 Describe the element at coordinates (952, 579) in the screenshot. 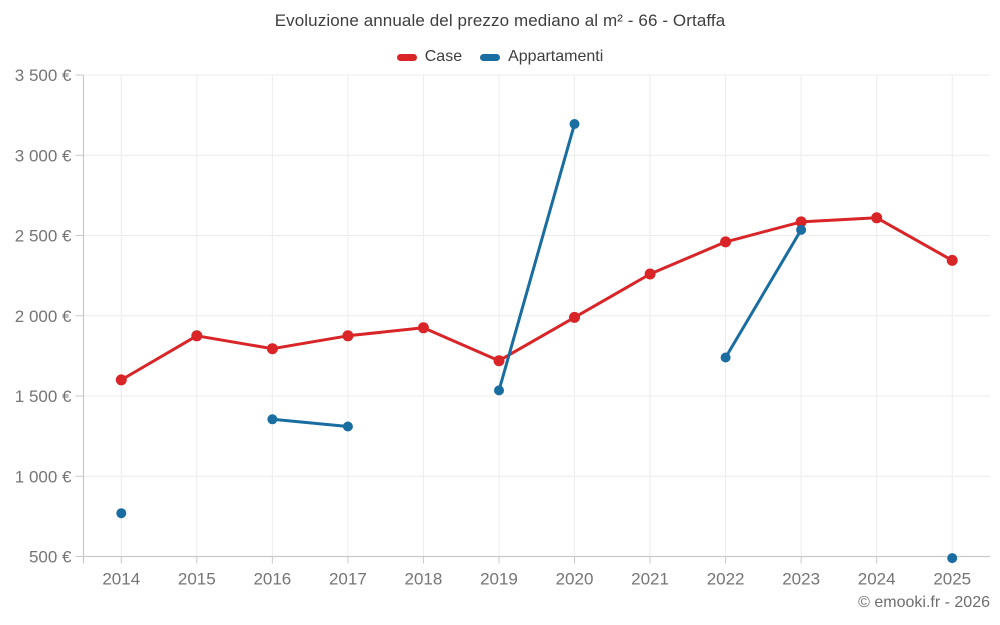

I see `x-tick-label-2025: 2025` at that location.